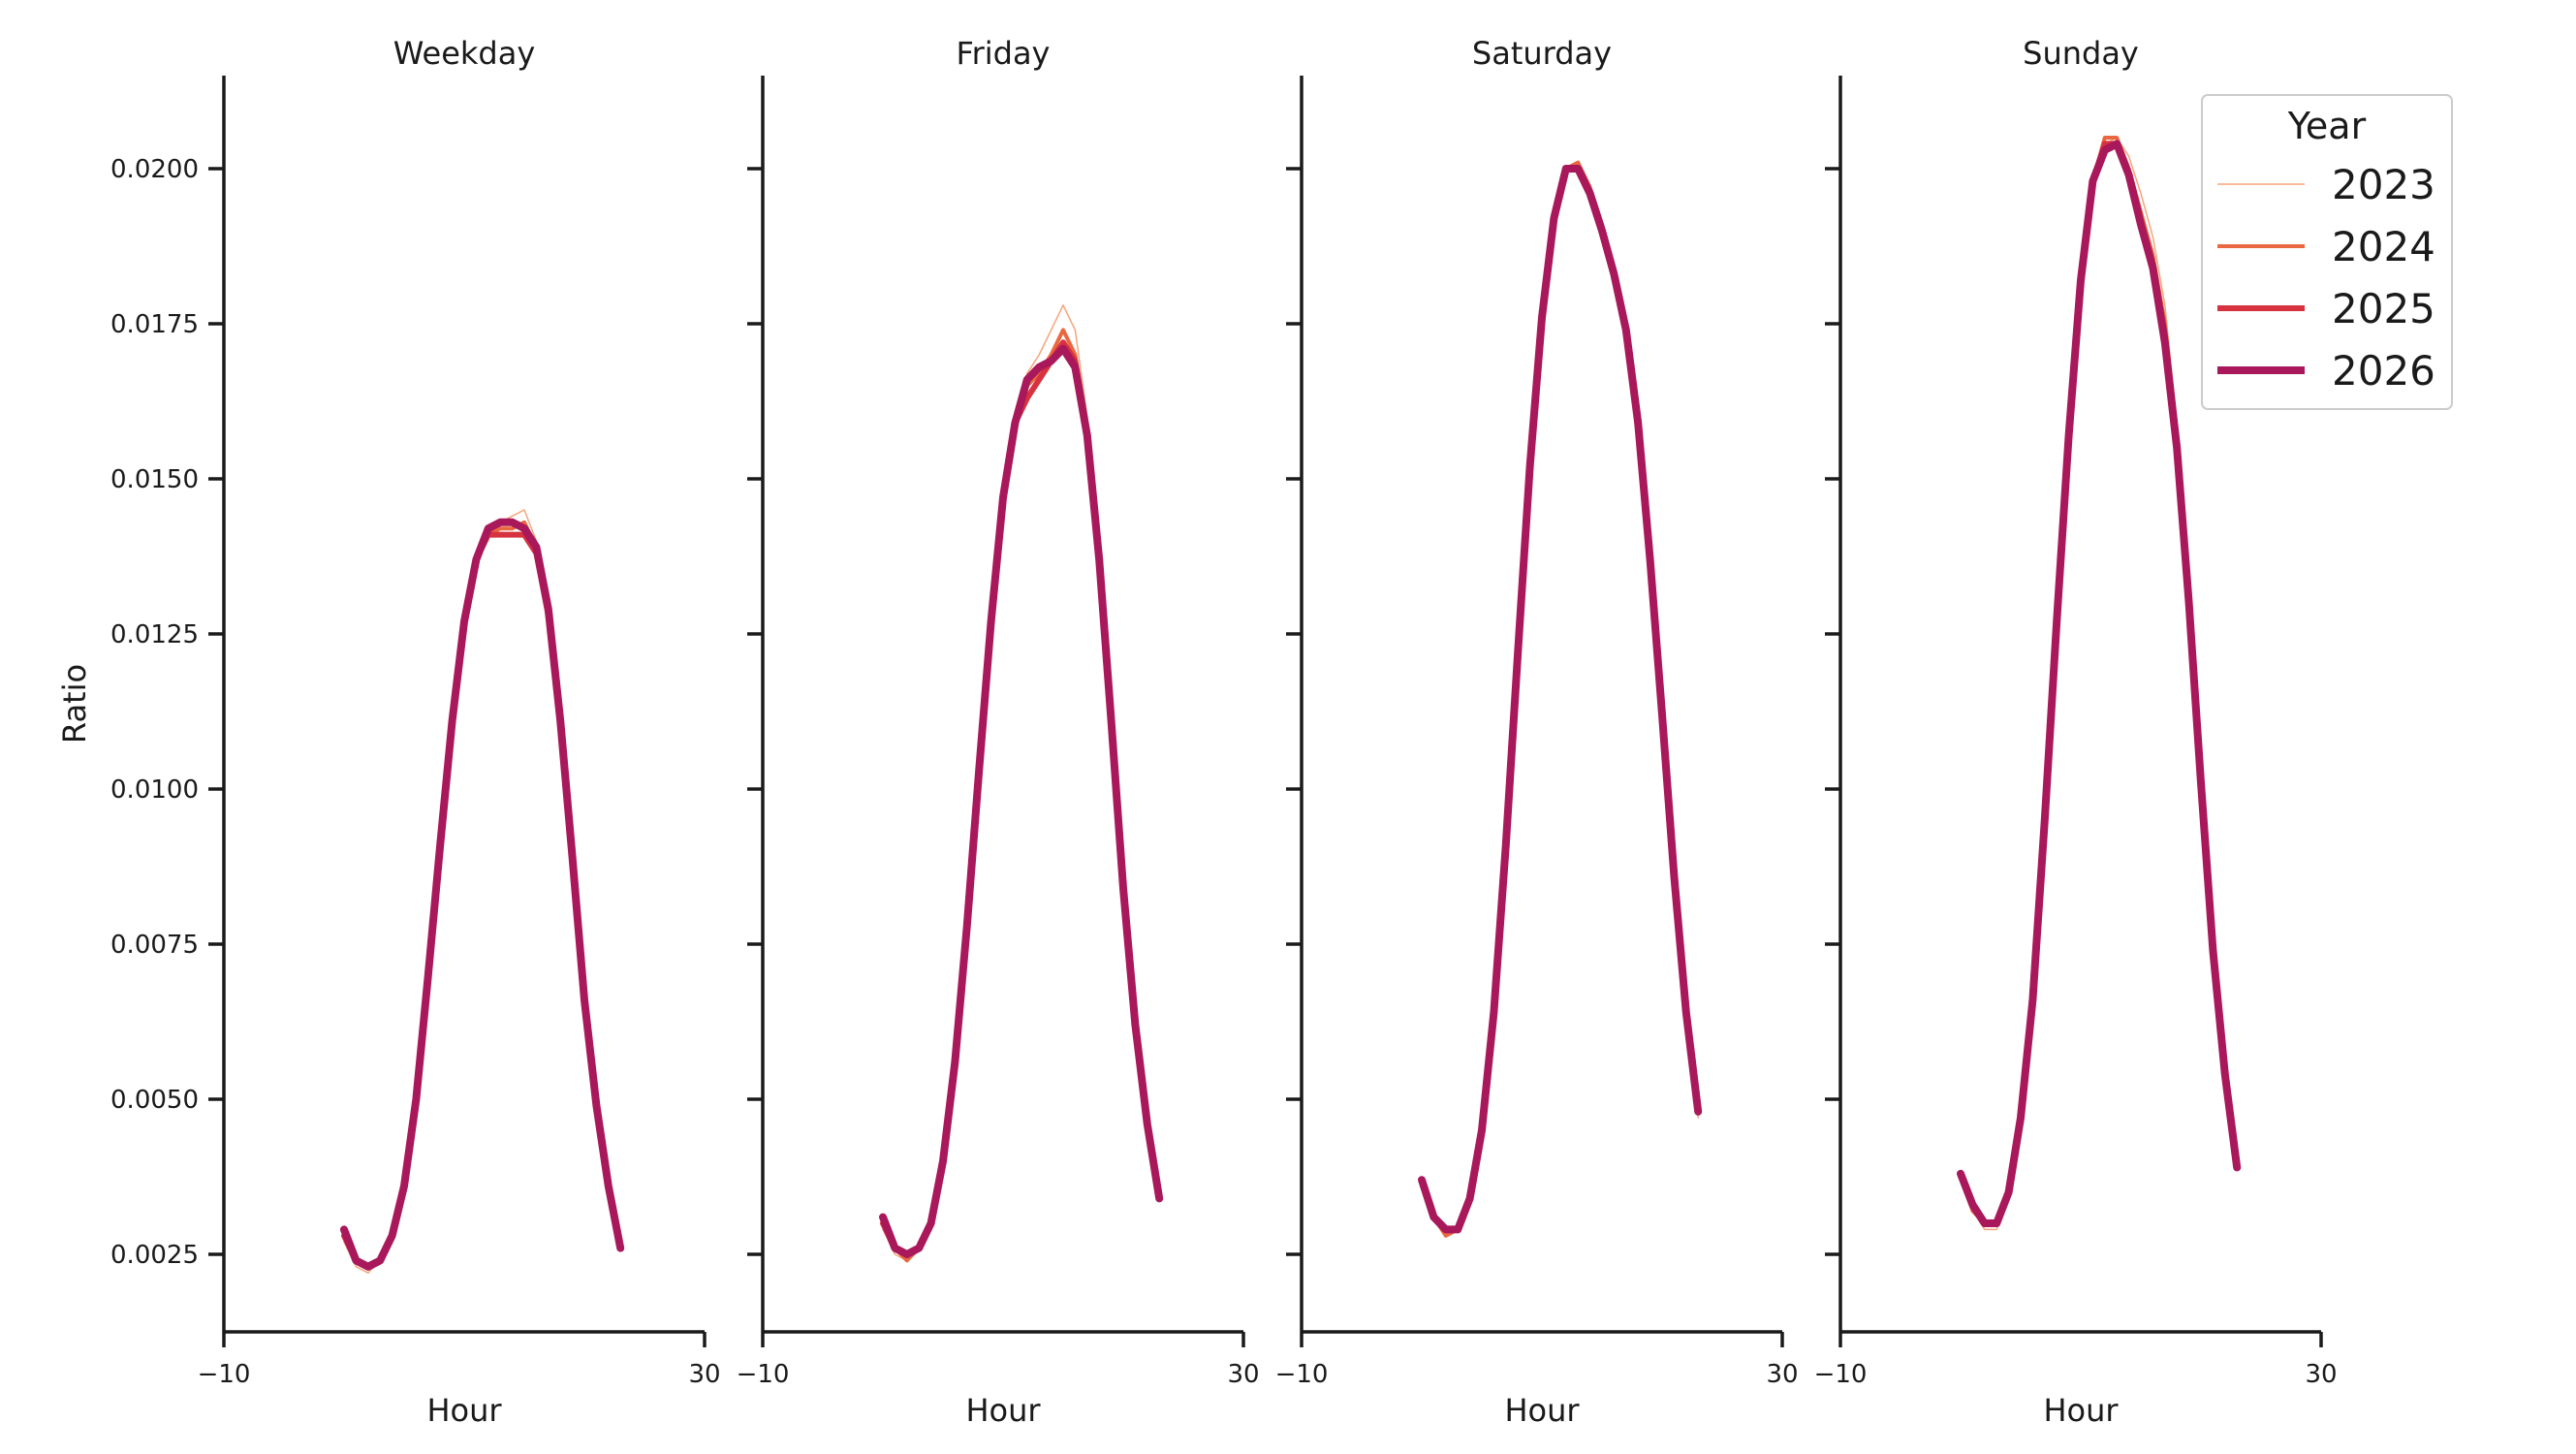 The width and height of the screenshot is (2576, 1454). What do you see at coordinates (2383, 184) in the screenshot?
I see `legend-label-2023: 2023` at bounding box center [2383, 184].